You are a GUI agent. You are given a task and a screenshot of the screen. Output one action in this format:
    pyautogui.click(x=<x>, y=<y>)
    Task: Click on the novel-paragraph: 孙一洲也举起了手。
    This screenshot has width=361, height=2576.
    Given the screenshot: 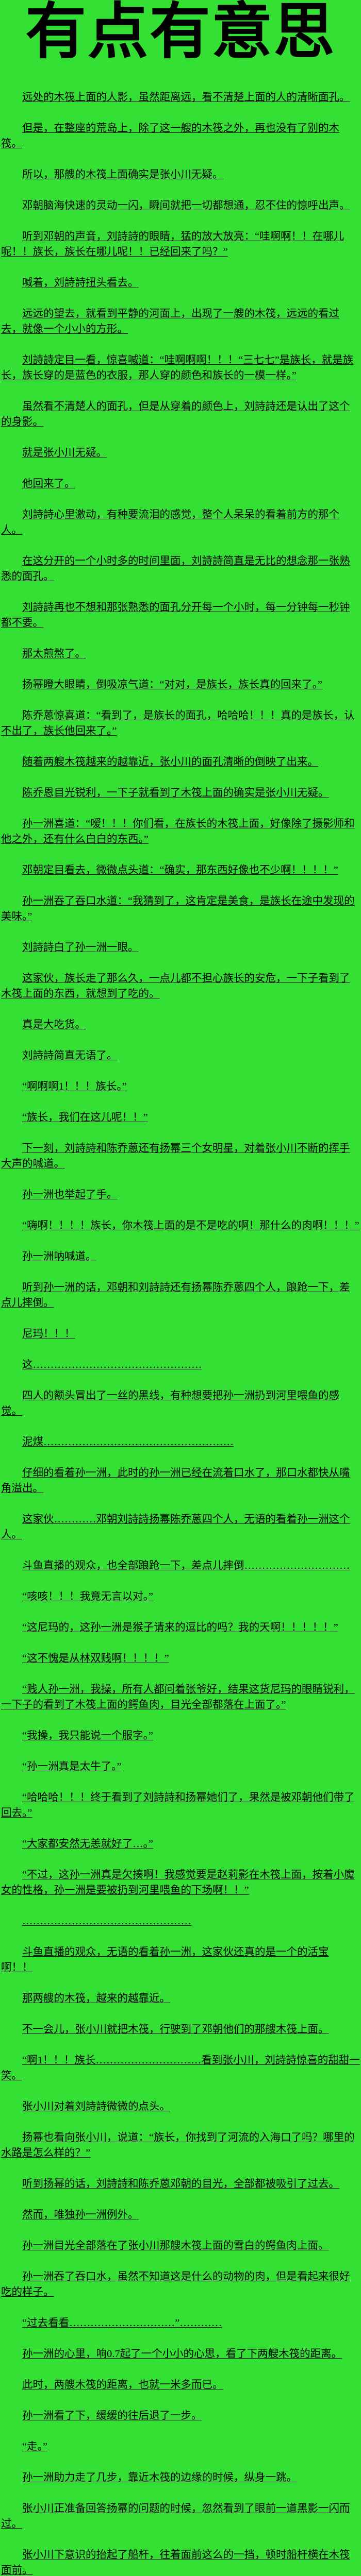 What is the action you would take?
    pyautogui.click(x=70, y=1195)
    